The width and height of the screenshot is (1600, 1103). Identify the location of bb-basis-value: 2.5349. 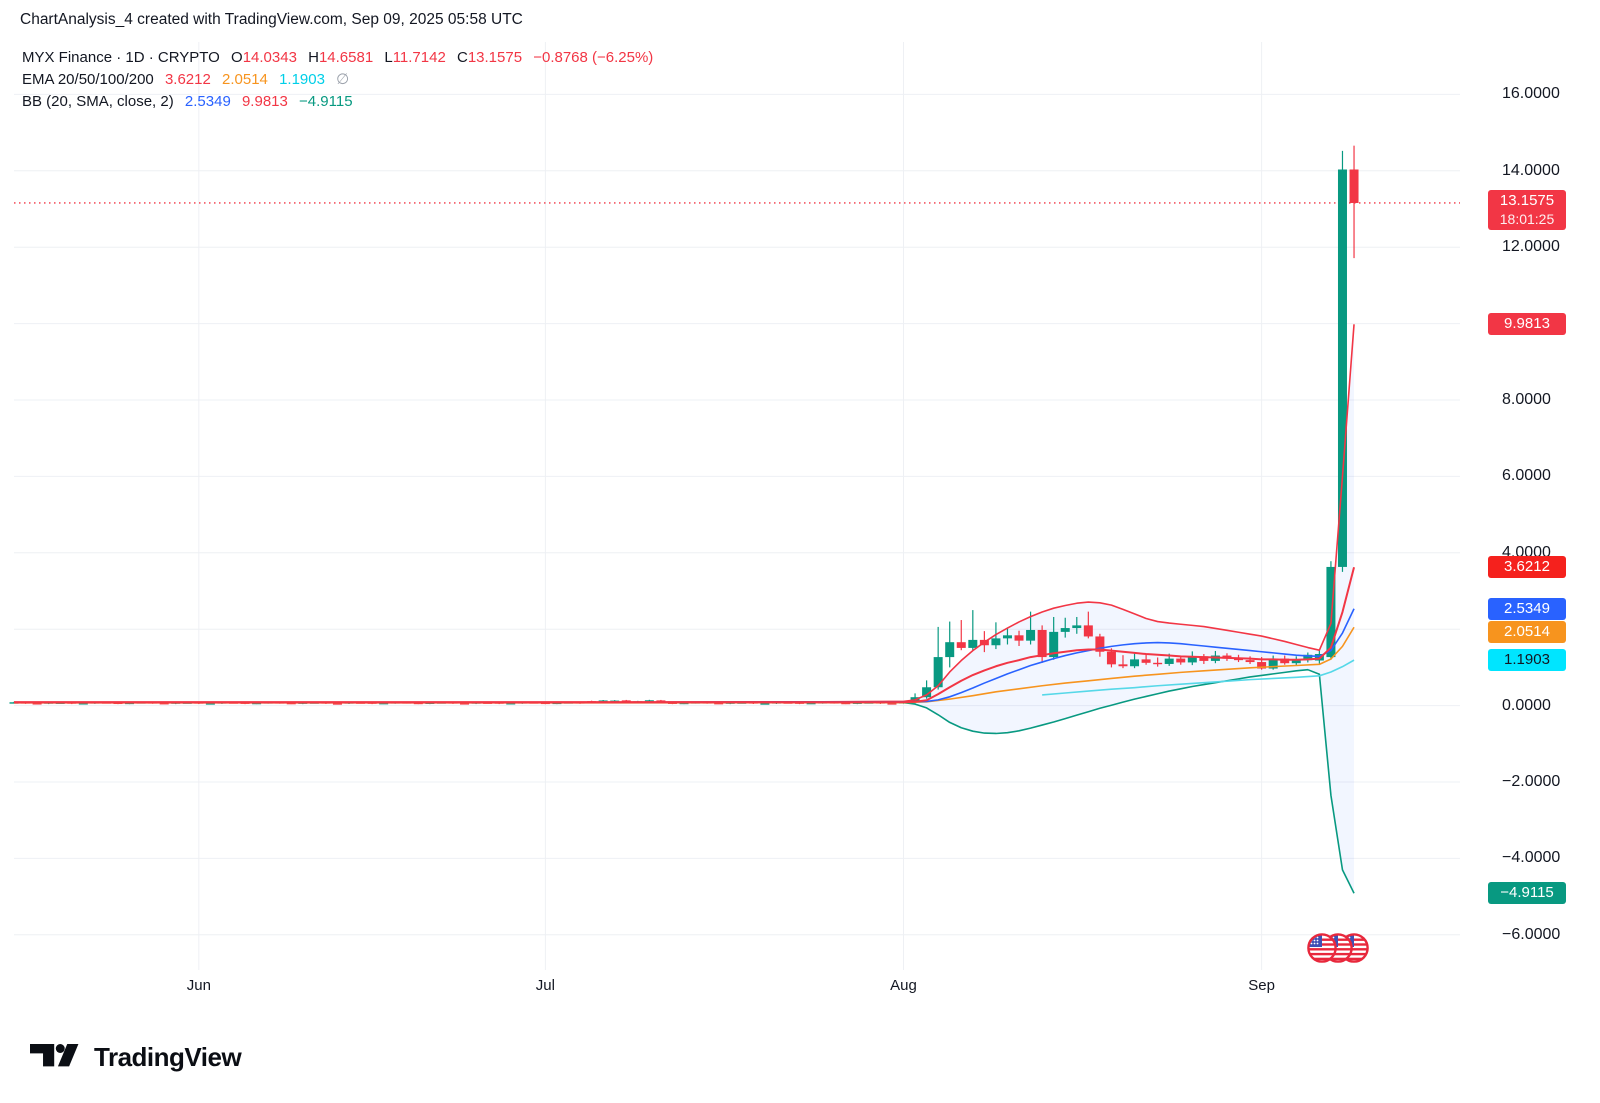
(207, 101).